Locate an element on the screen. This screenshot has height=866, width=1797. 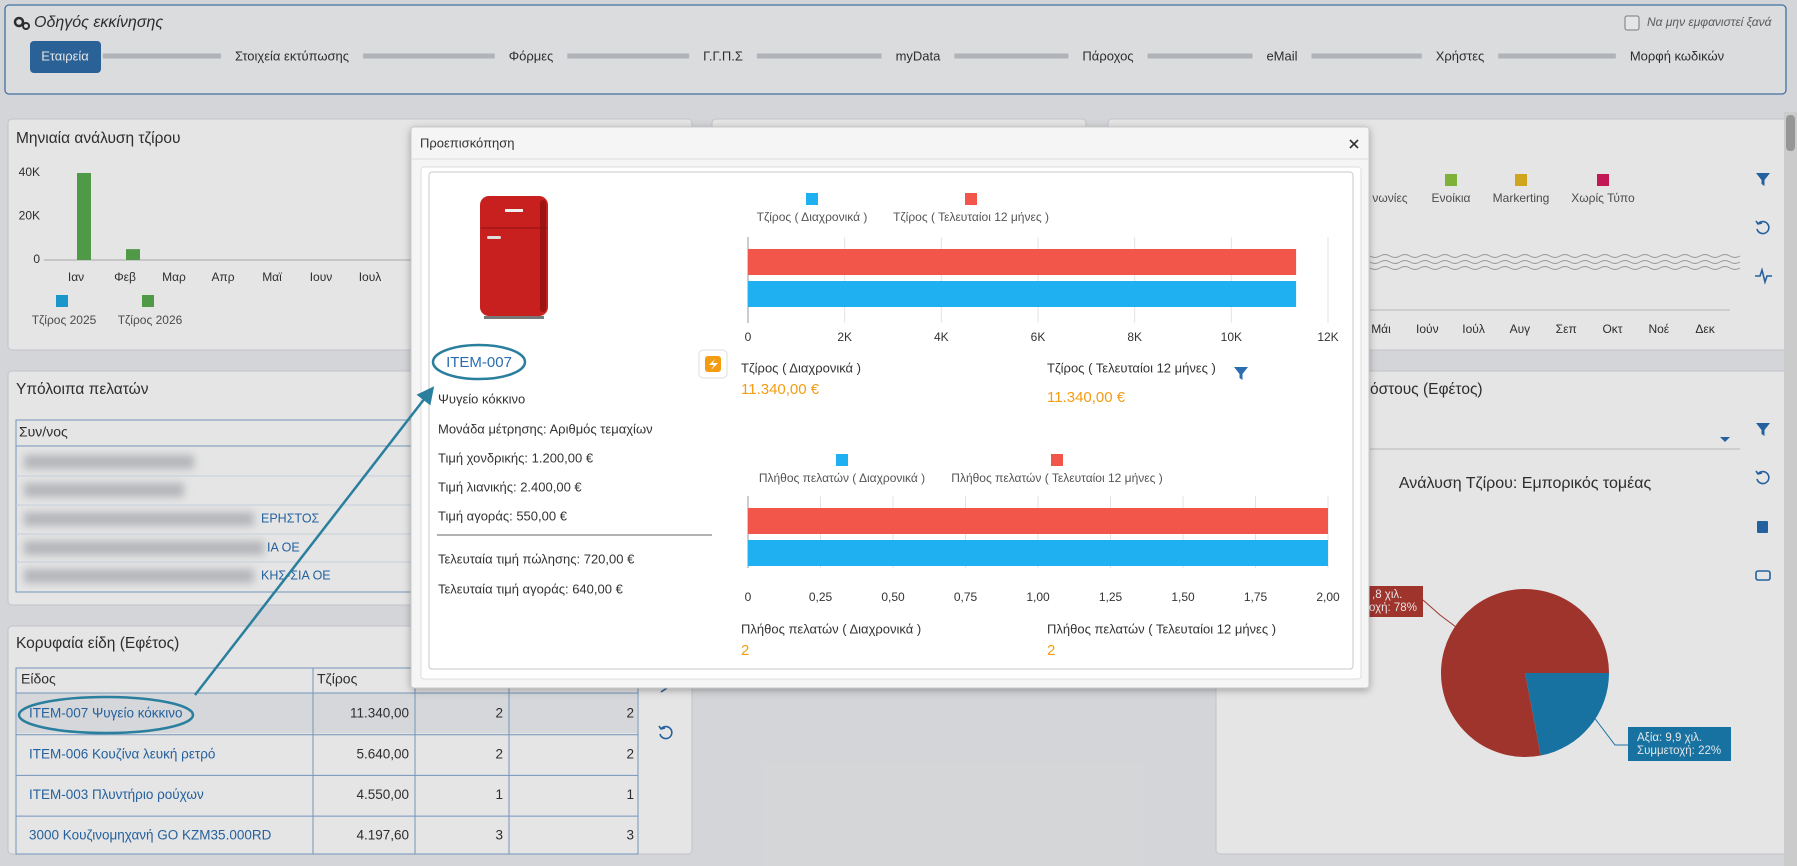
wizard-step: Γ.Γ.Π.Σ is located at coordinates (723, 55).